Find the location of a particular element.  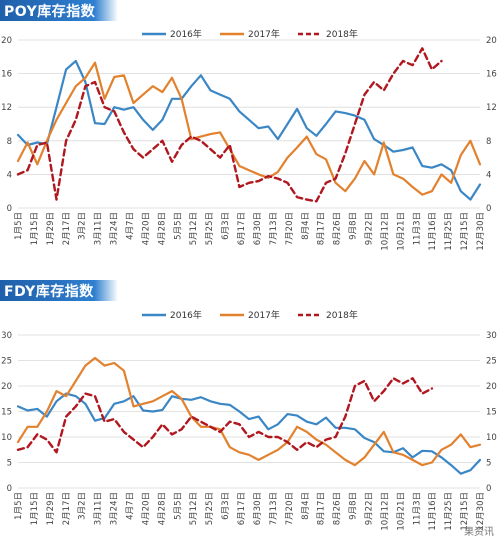

y-tick-label-left: 16 is located at coordinates (6, 75).